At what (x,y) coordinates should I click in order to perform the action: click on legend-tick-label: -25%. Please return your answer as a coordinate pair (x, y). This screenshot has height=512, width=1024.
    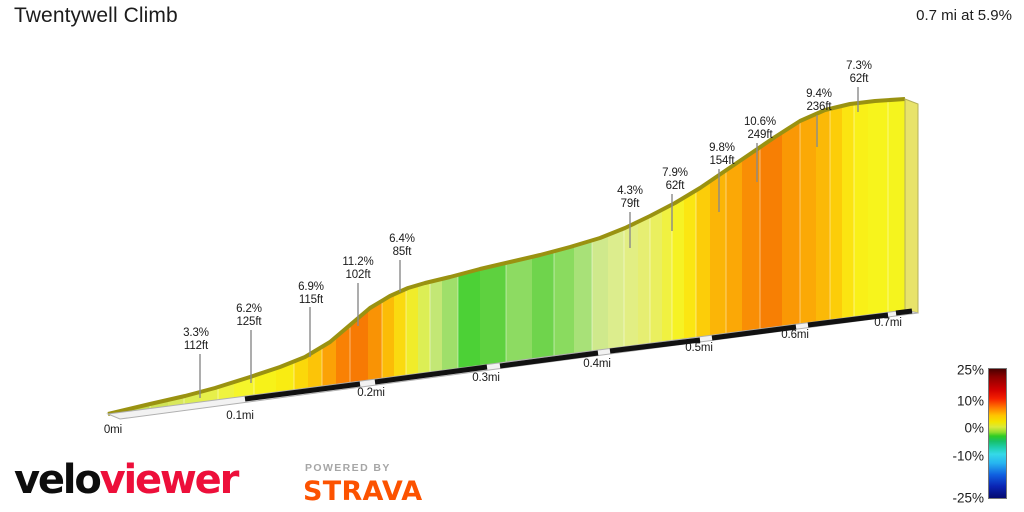
    Looking at the image, I should click on (968, 498).